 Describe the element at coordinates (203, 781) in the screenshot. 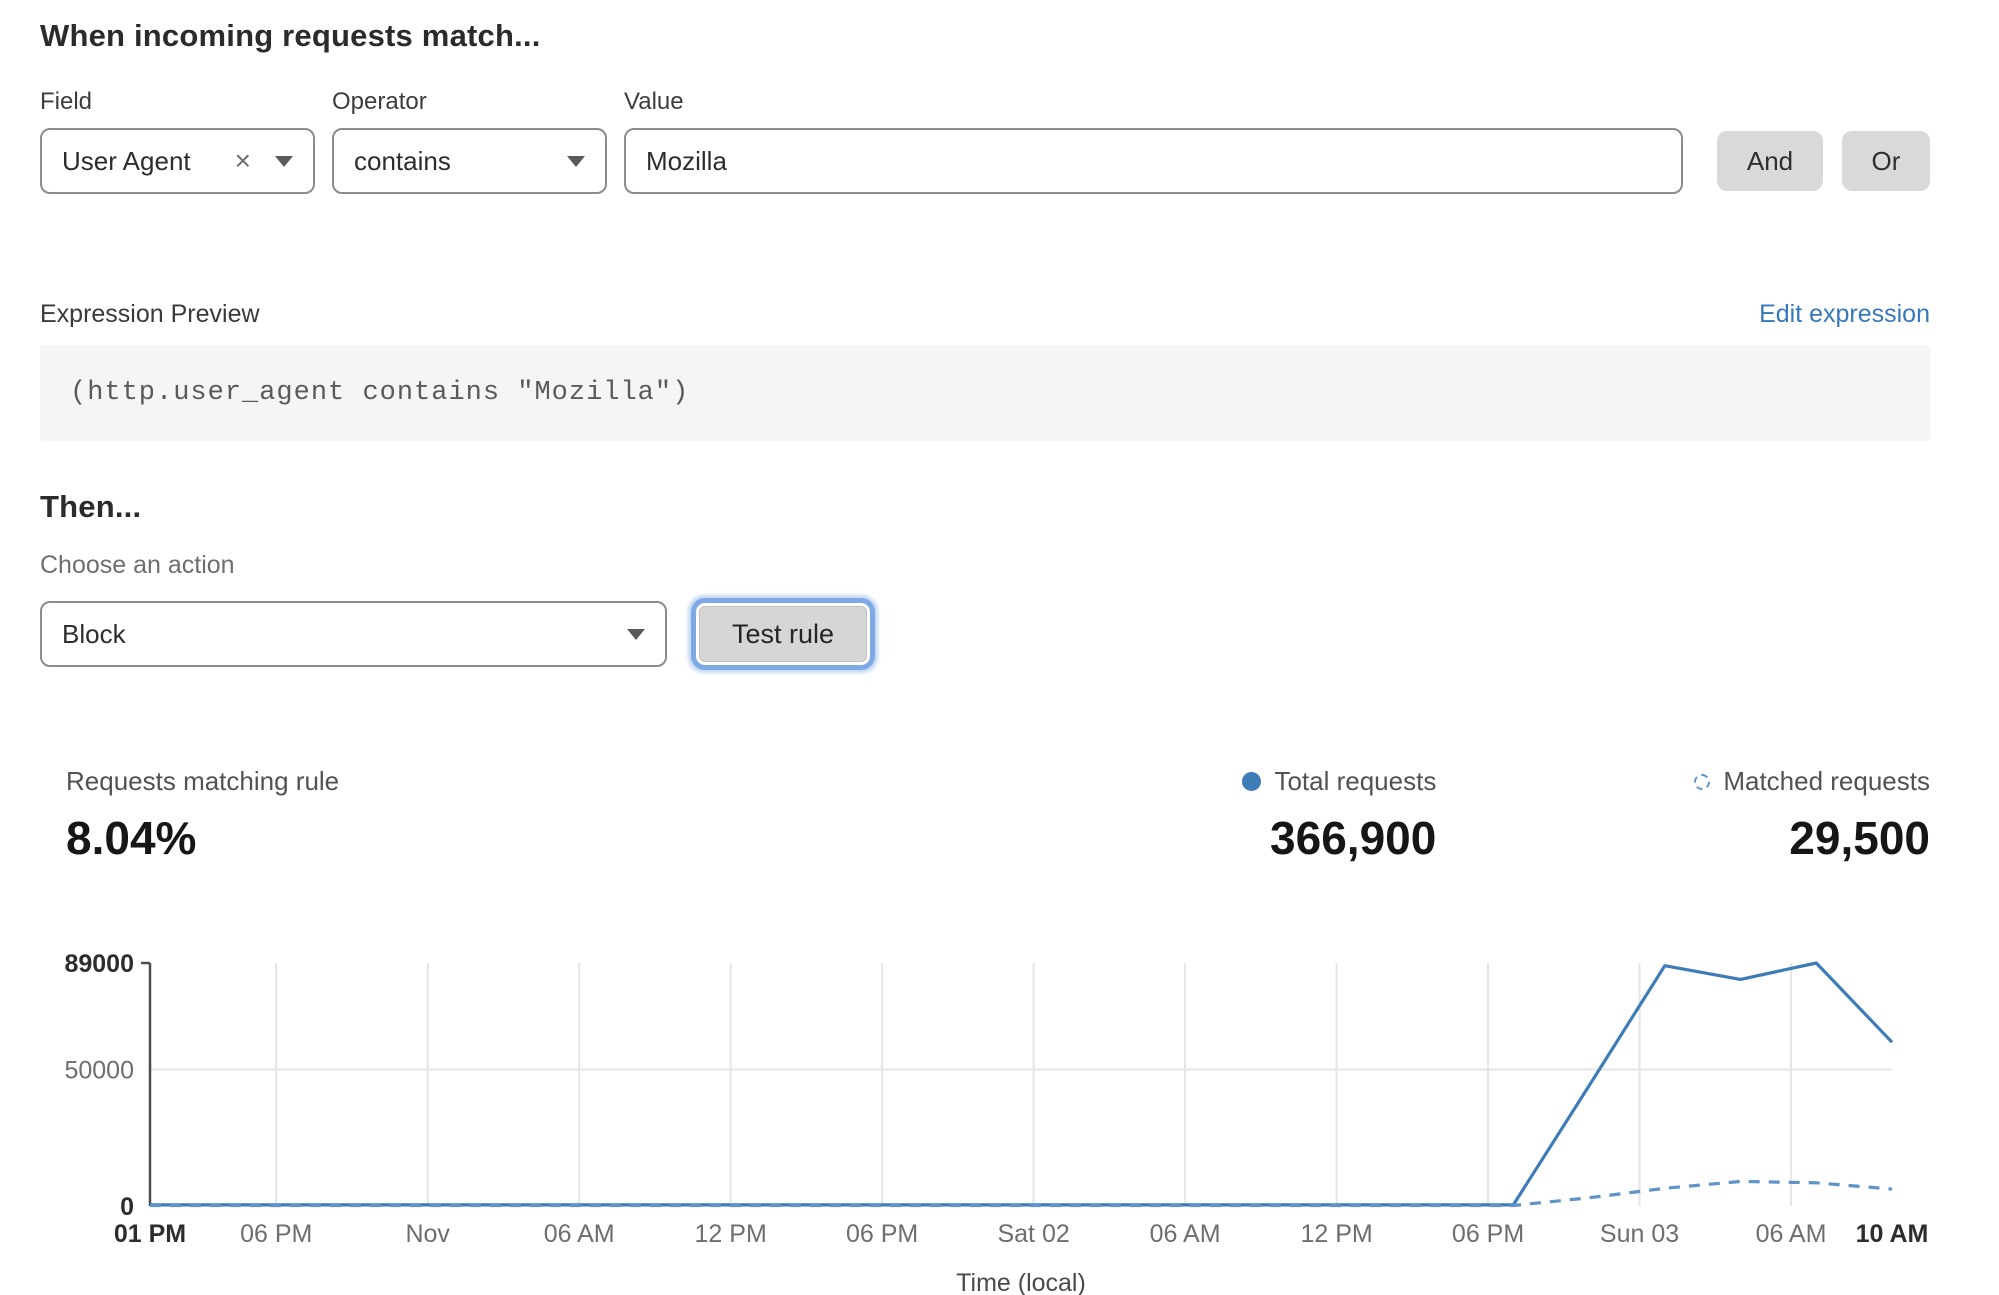

I see `matching-rule-label: Requests matching rule` at that location.